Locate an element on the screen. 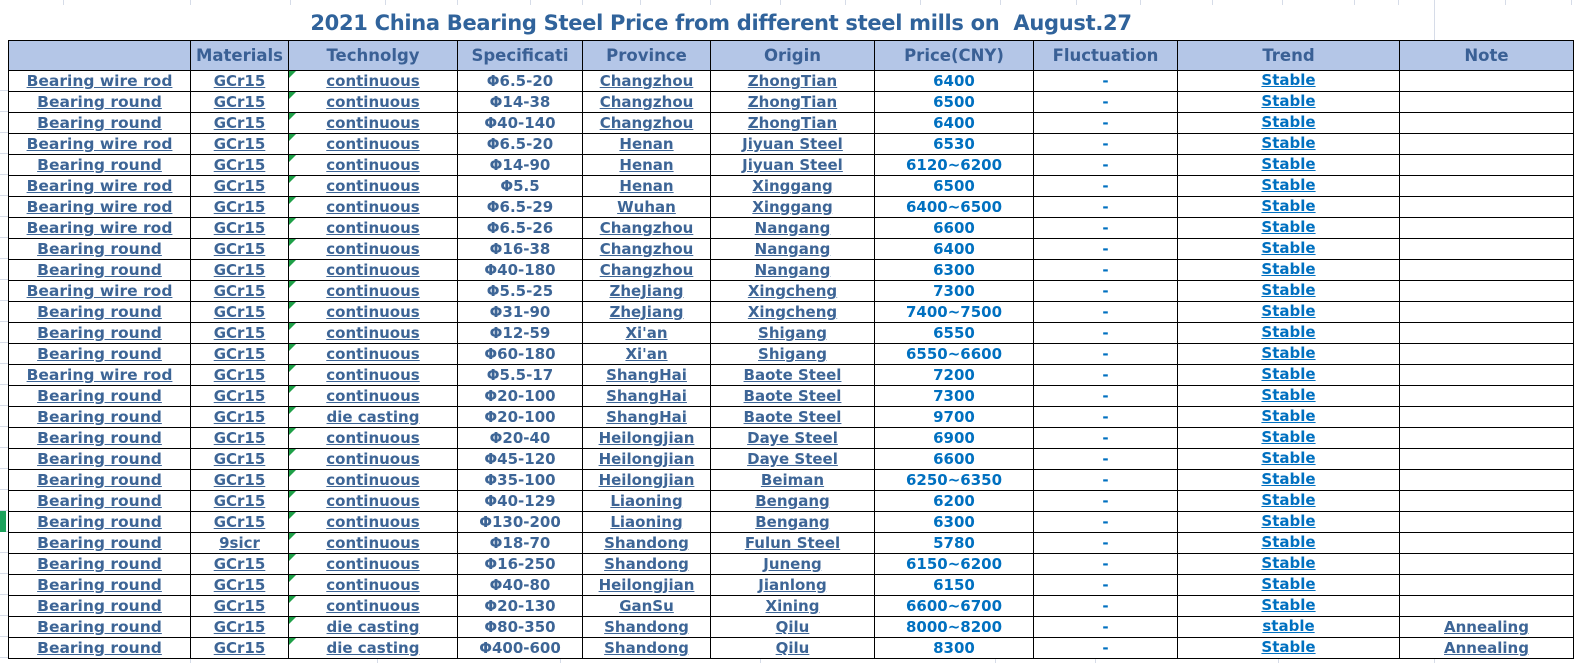 Image resolution: width=1578 pixels, height=663 pixels. cell-specification: Φ35-100 is located at coordinates (520, 480).